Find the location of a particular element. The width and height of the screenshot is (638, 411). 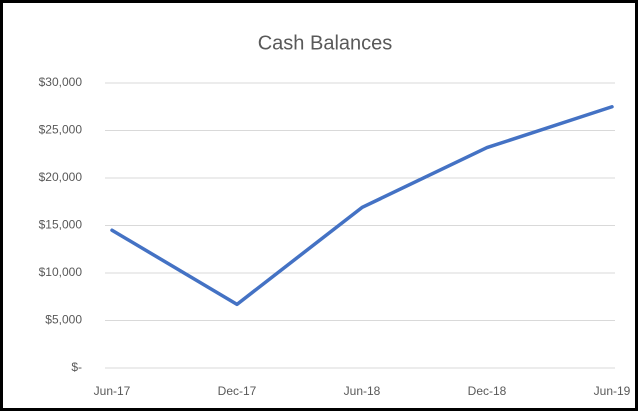

x-tick-label: Jun-18 is located at coordinates (362, 391).